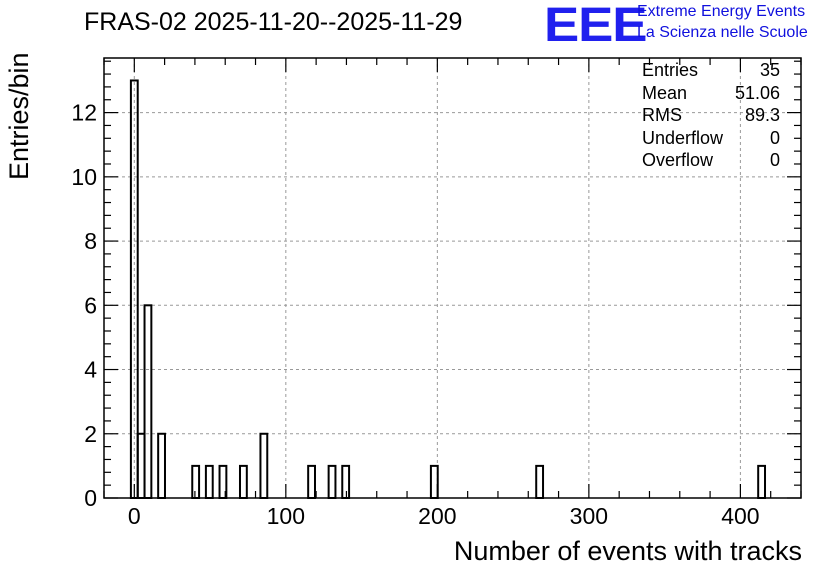 This screenshot has height=572, width=836. I want to click on y-tick-label: 10, so click(84, 177).